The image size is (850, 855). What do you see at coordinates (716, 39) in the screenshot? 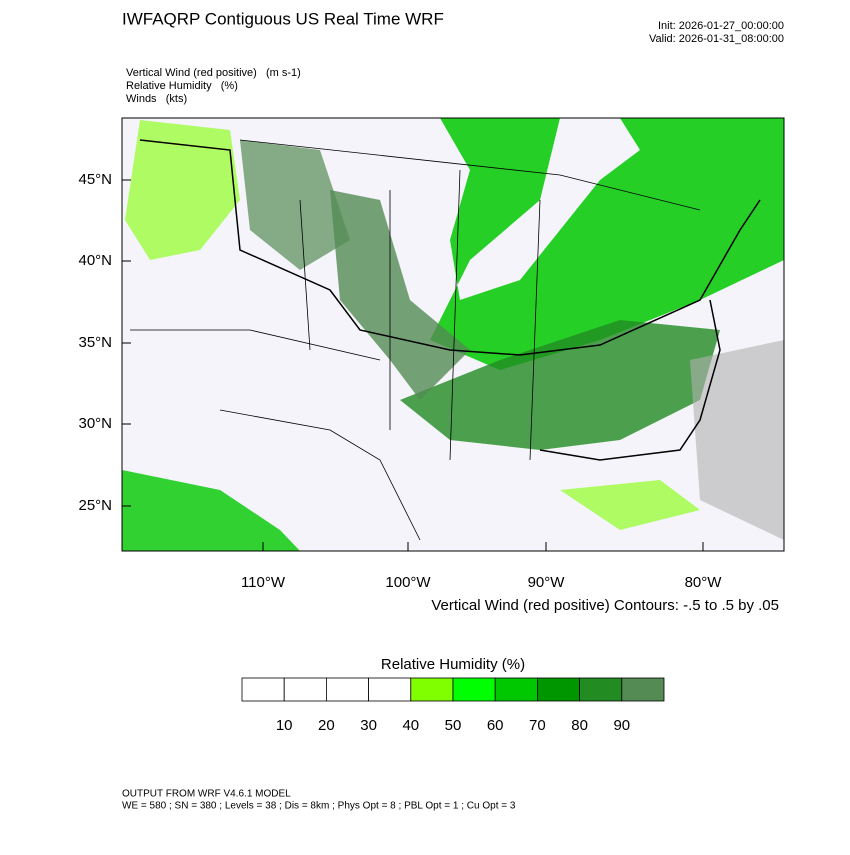
I see `valid-time: Valid: 2026-01-31_08:00:00` at bounding box center [716, 39].